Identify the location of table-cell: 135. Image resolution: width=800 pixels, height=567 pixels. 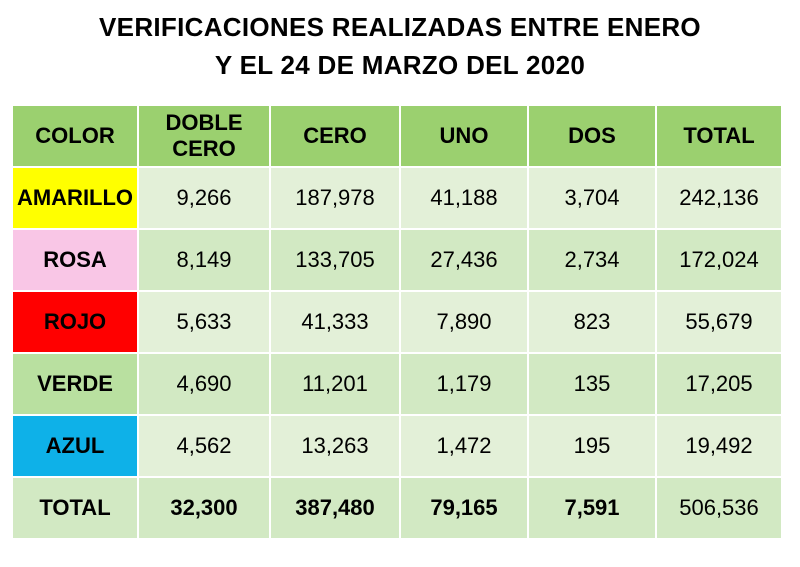
(592, 384).